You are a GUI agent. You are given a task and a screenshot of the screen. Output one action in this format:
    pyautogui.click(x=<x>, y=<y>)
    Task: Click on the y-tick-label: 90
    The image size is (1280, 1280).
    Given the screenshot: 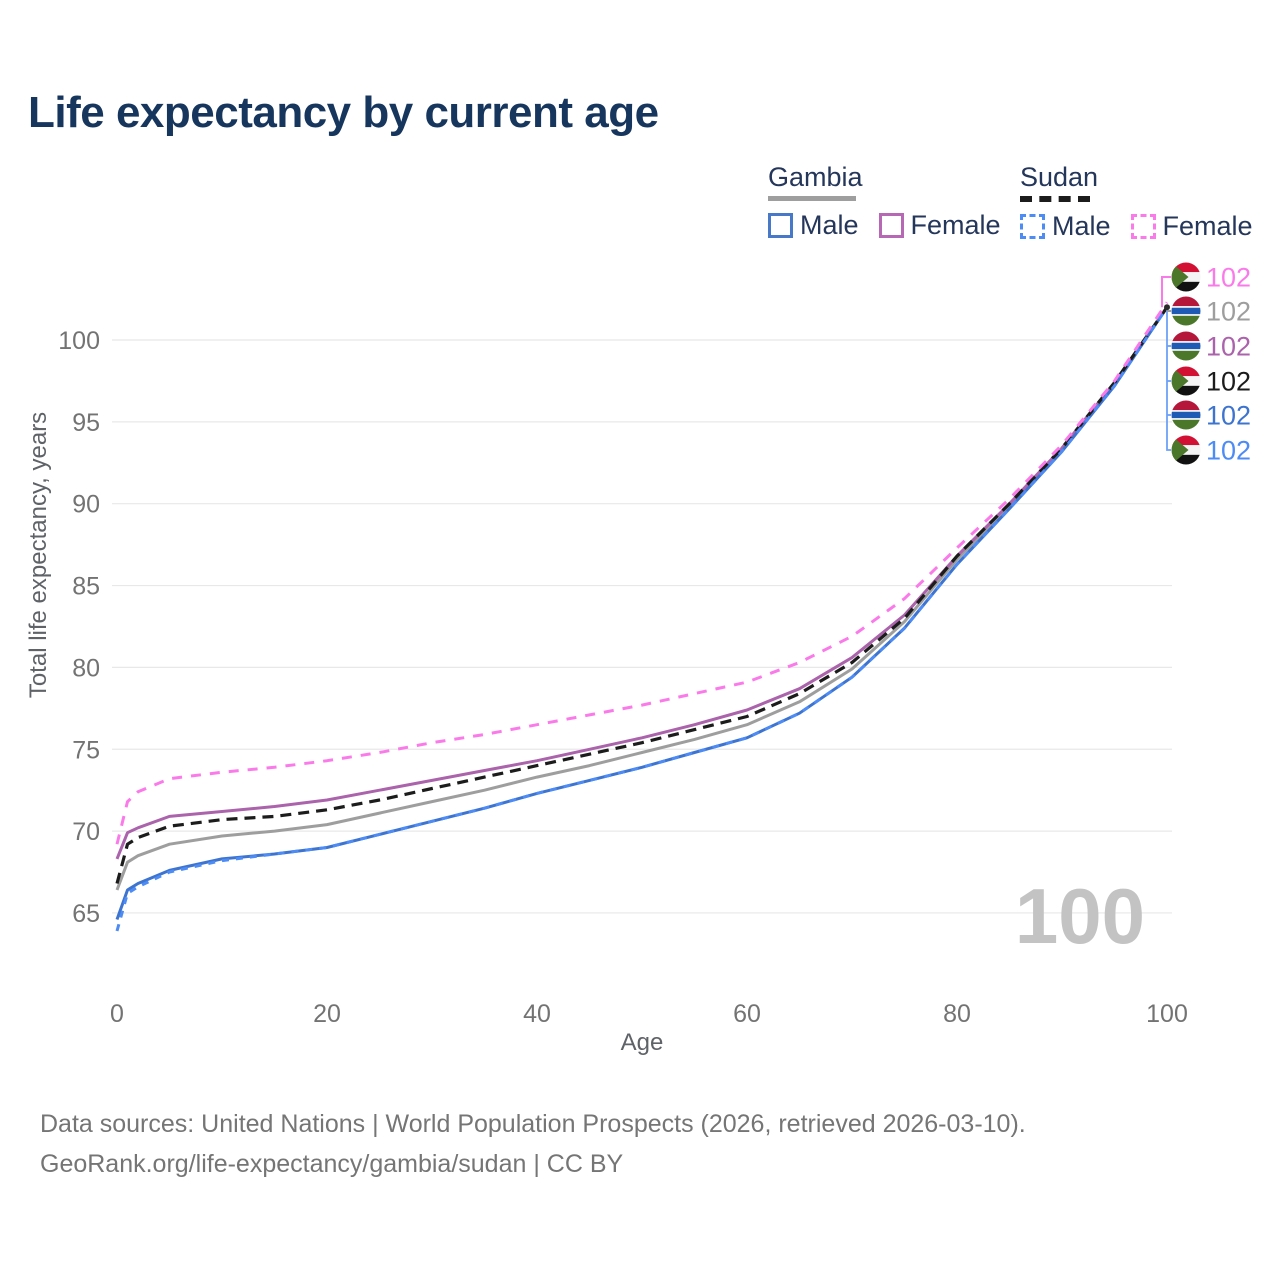 What is the action you would take?
    pyautogui.click(x=86, y=505)
    